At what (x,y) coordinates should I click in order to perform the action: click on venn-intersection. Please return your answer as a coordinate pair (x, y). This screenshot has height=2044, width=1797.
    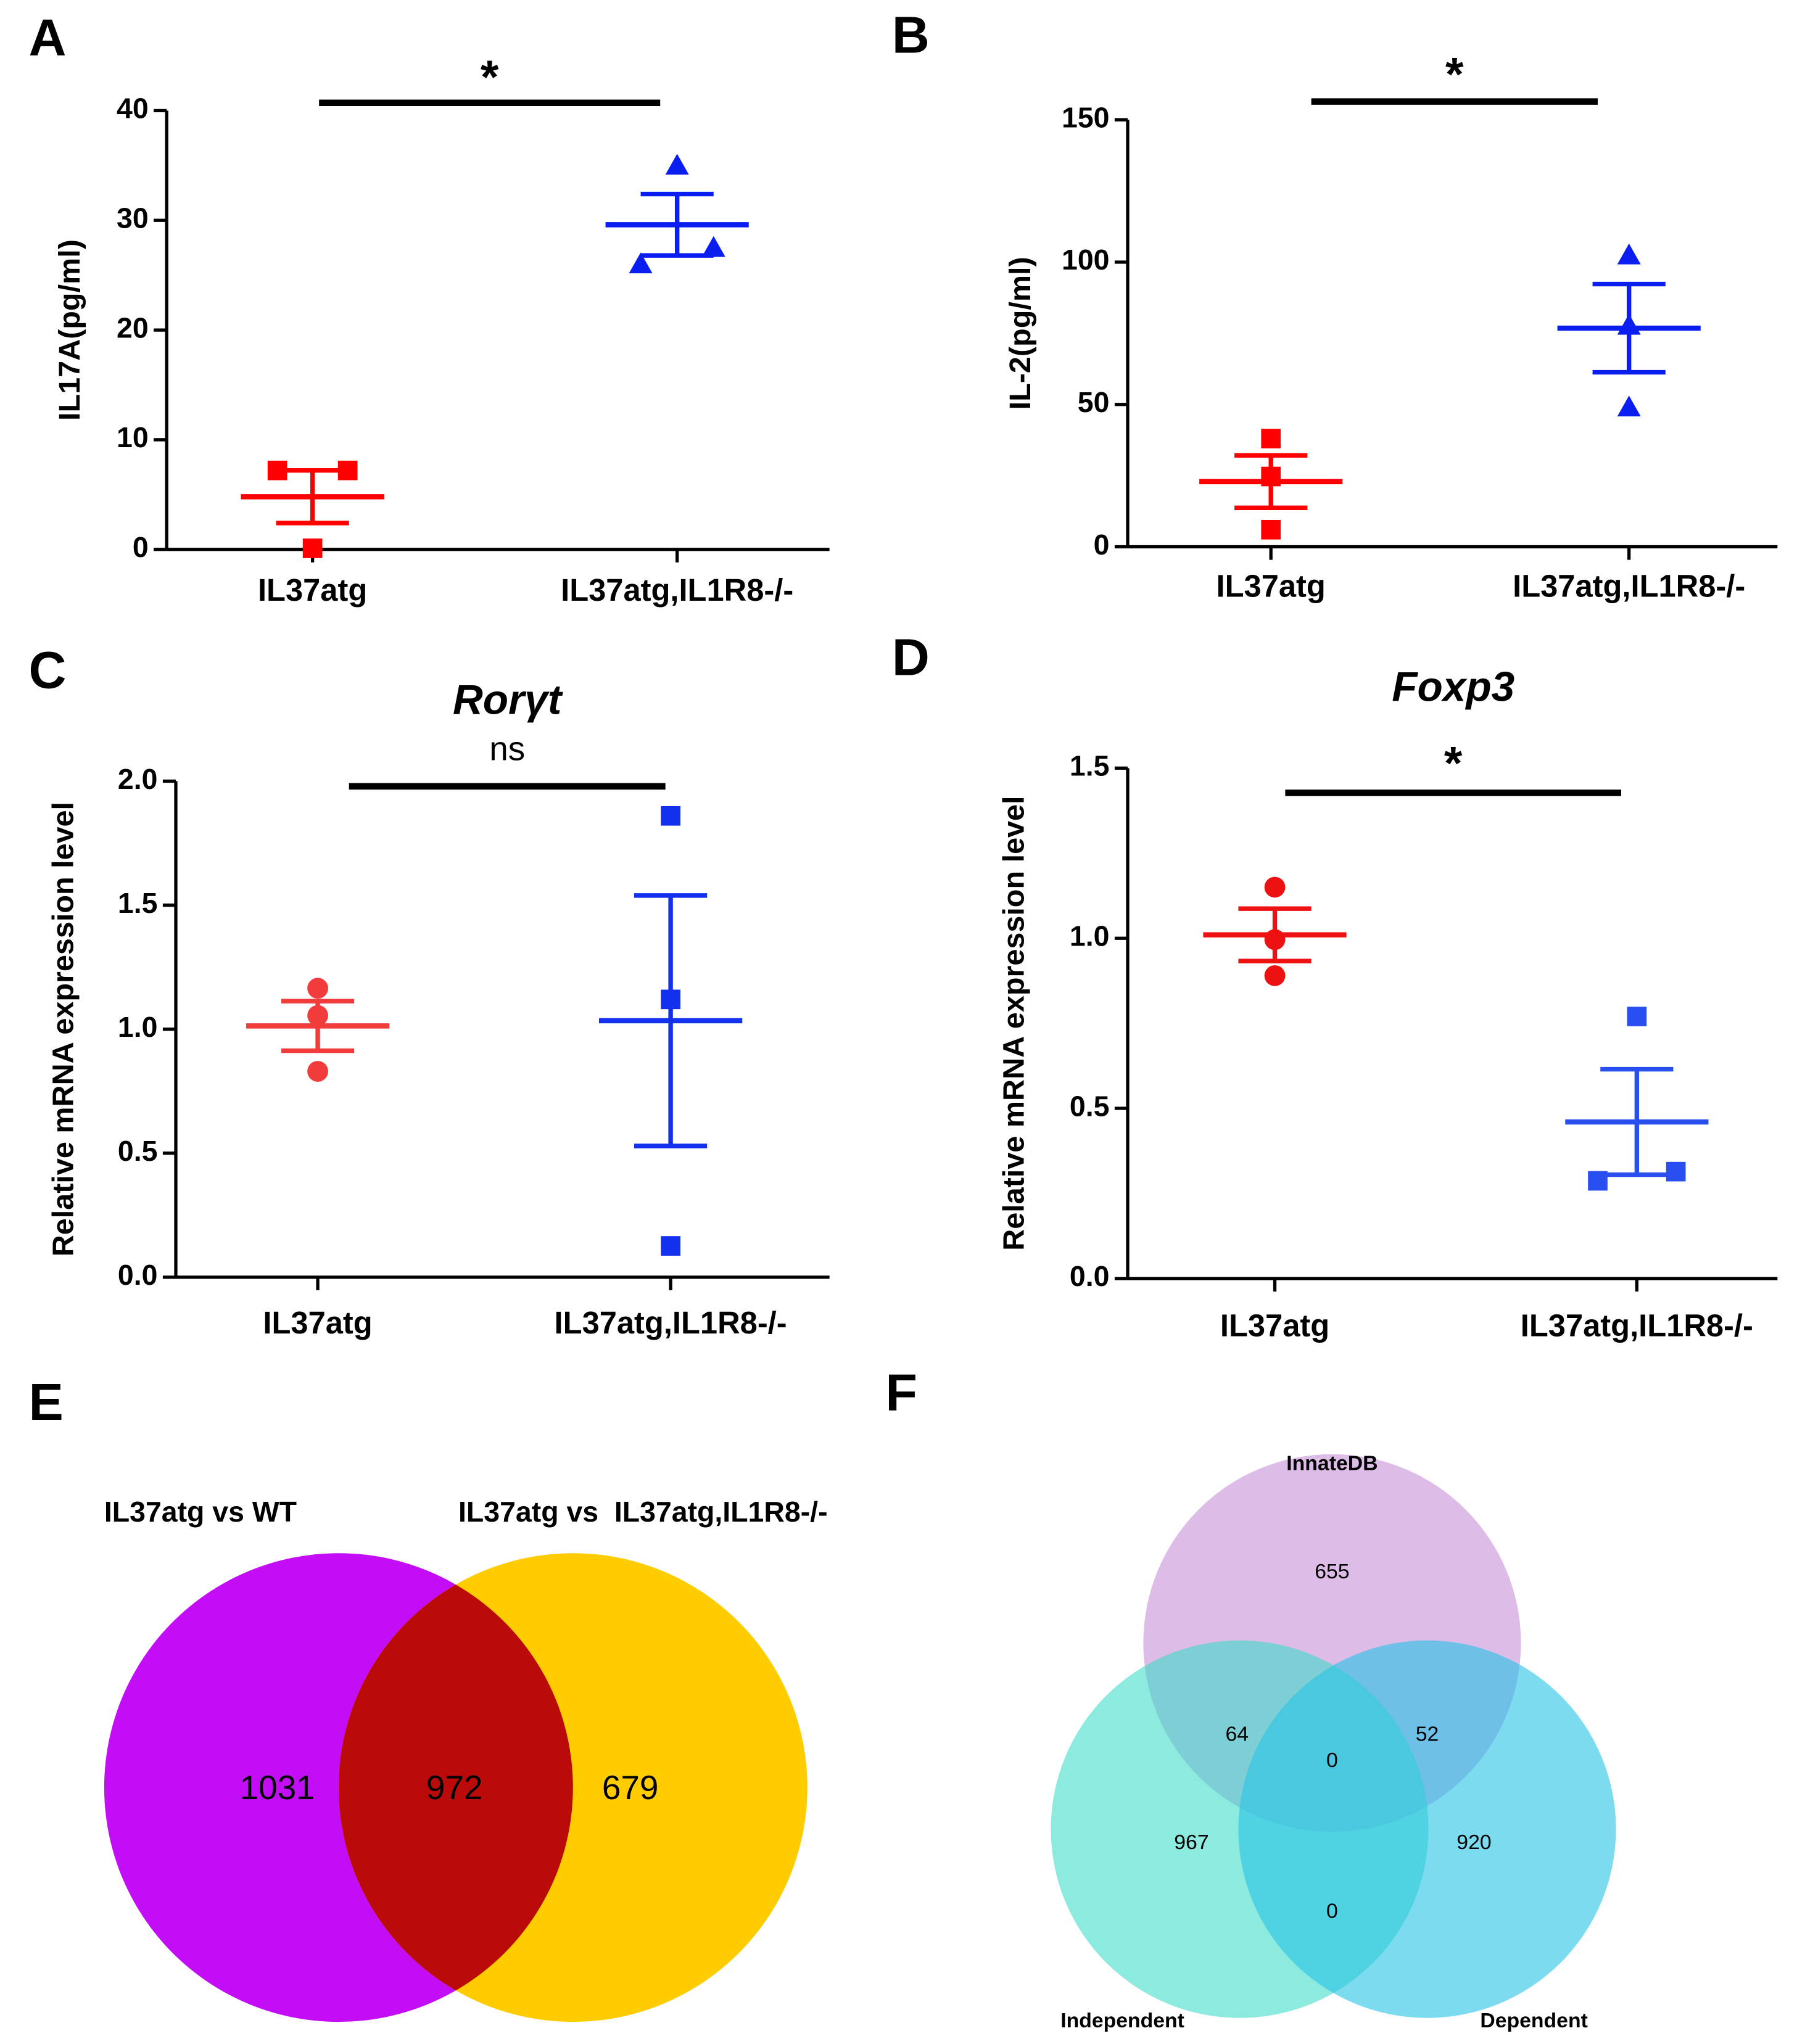
    Looking at the image, I should click on (455, 1788).